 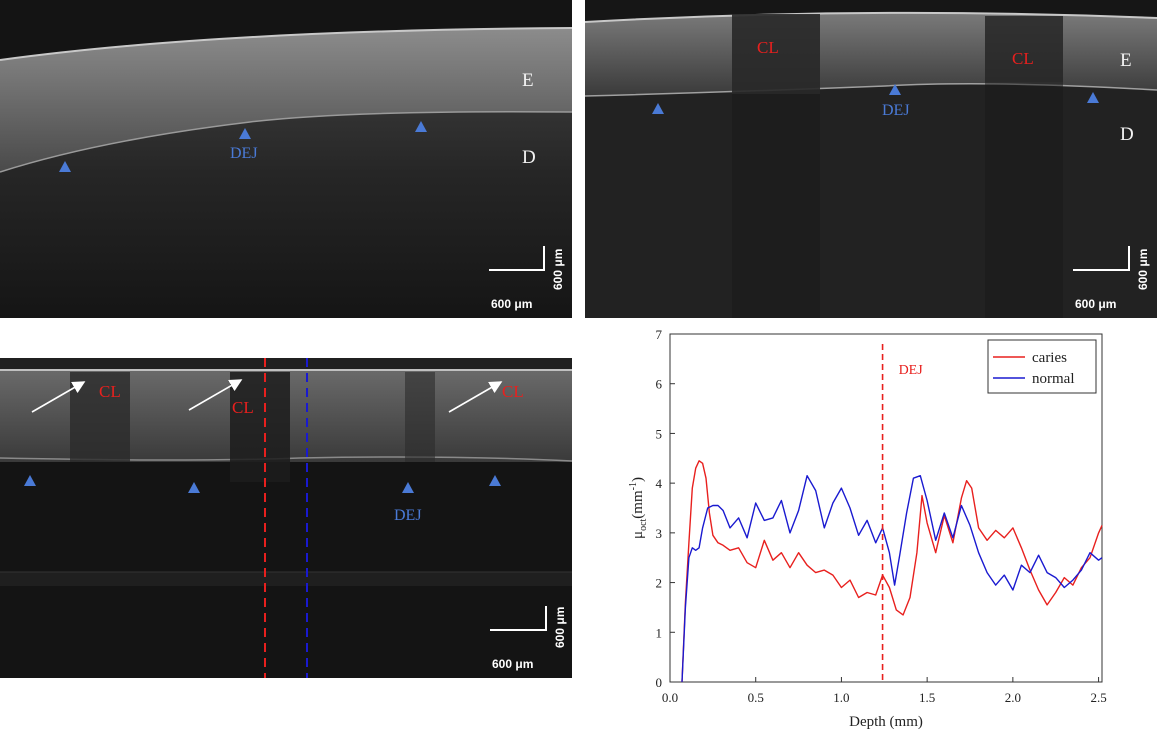 What do you see at coordinates (659, 632) in the screenshot?
I see `y-tick-label: 1` at bounding box center [659, 632].